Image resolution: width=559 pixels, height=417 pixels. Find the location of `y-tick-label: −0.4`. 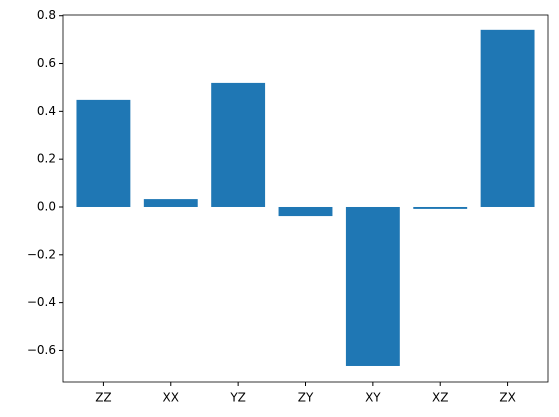

y-tick-label: −0.4 is located at coordinates (41, 302).